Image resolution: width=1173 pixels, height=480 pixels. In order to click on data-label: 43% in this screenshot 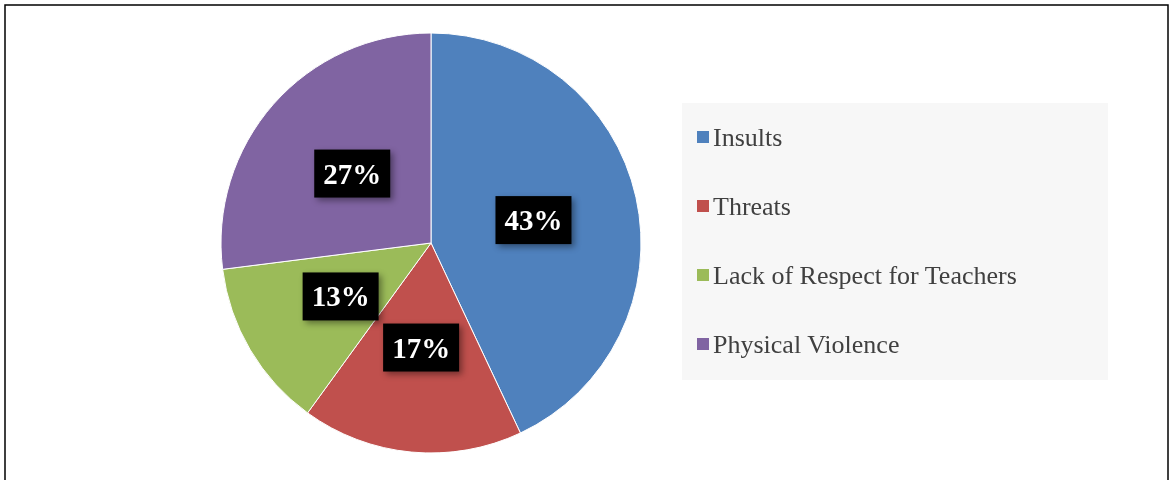, I will do `click(533, 220)`.